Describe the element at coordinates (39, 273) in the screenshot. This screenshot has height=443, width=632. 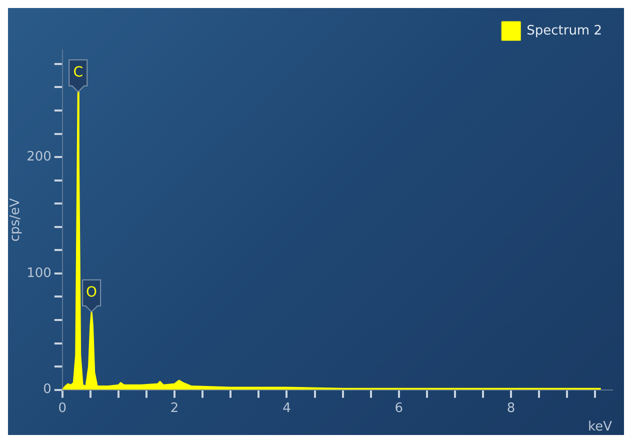
I see `y-tick-label: 100` at that location.